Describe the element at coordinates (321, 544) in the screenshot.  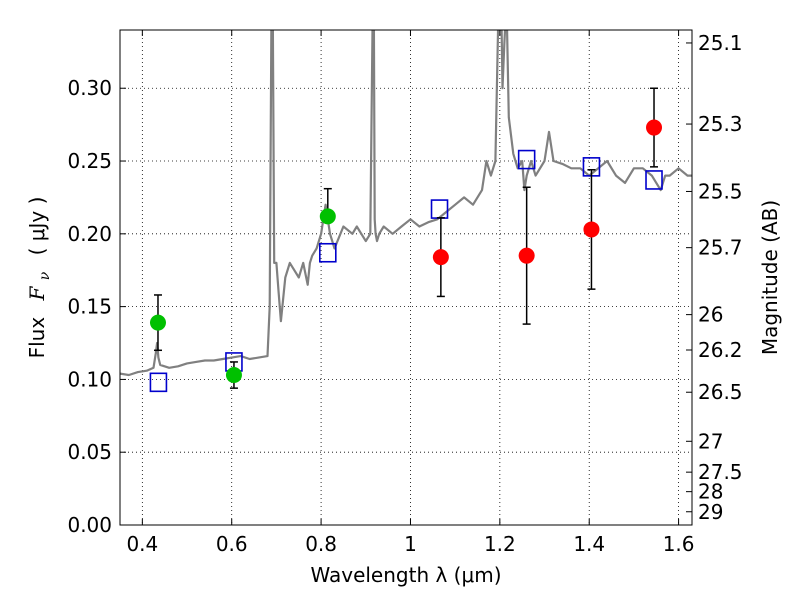
I see `x-tick-label: 0.8` at that location.